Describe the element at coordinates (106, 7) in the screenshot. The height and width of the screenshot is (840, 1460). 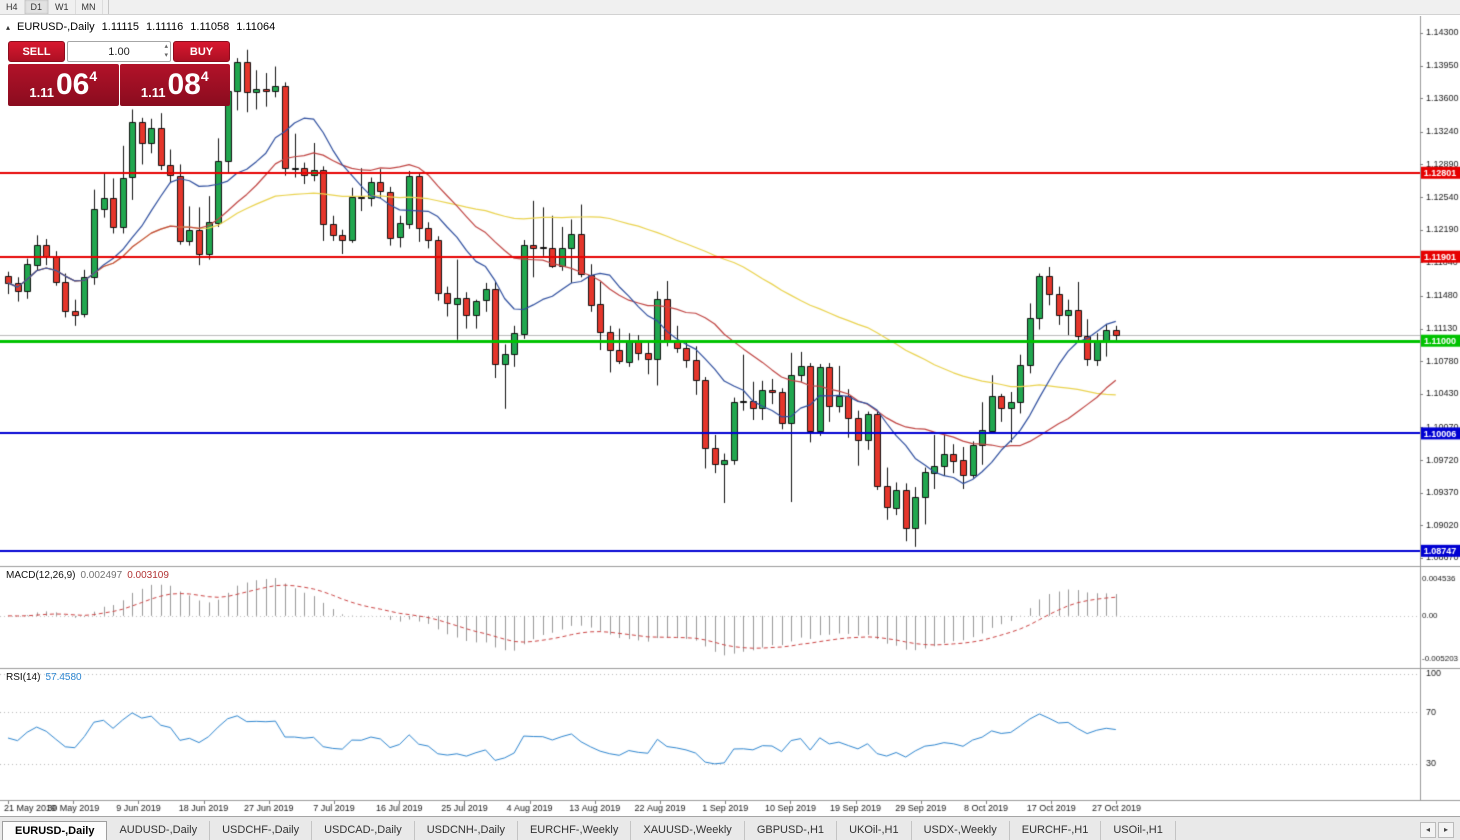
I see `toolbar-separator` at that location.